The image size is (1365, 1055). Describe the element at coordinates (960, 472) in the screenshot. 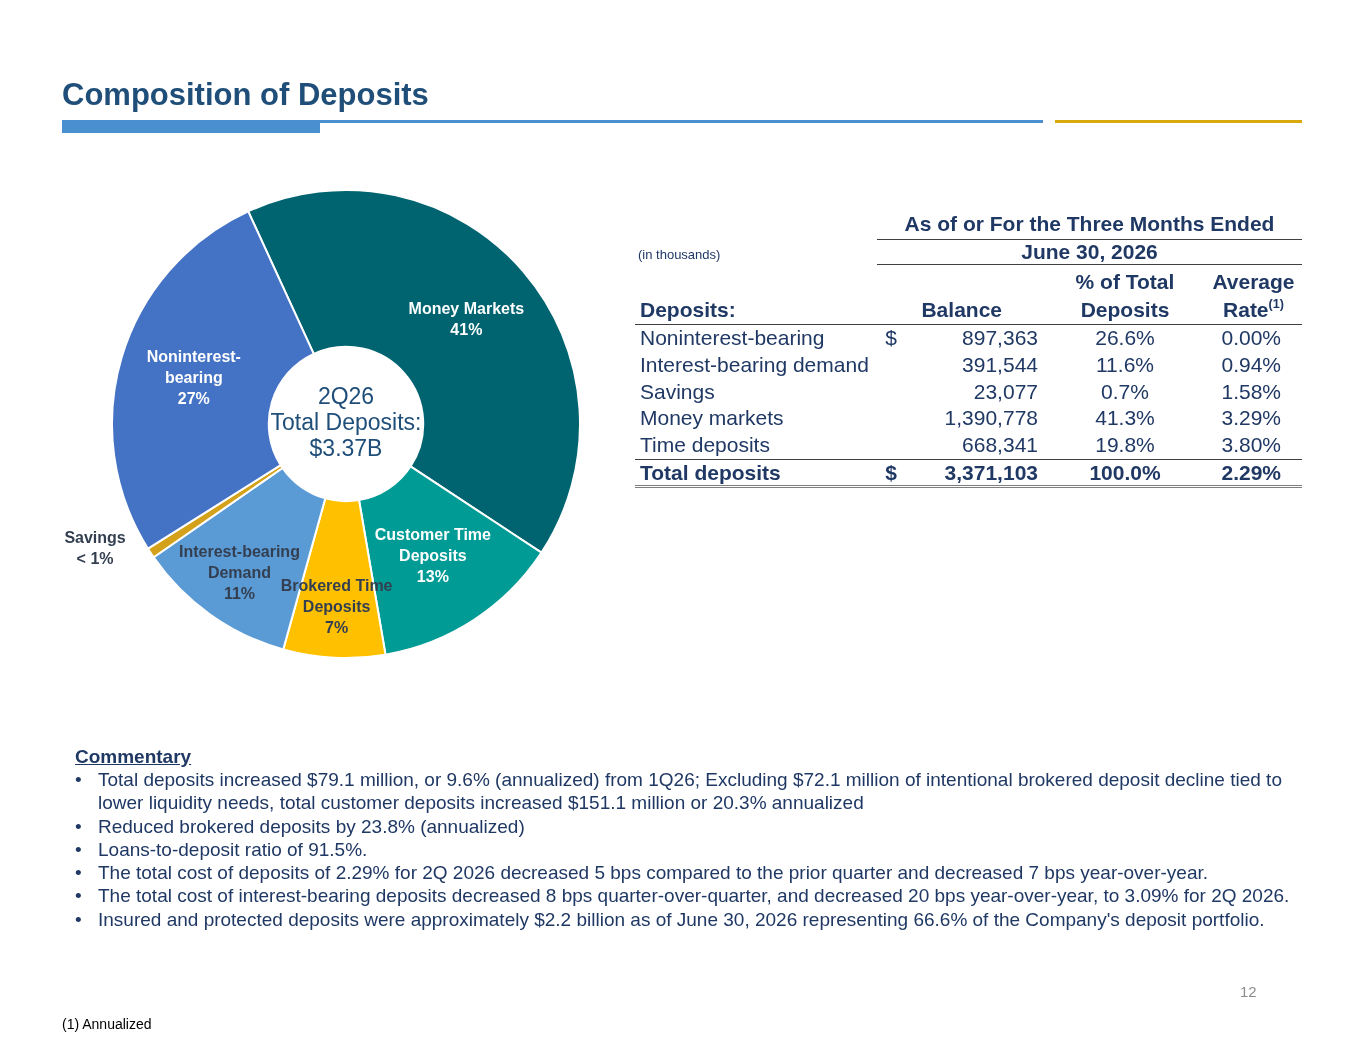

I see `text: Total deposits $ 3,371,103 100.0% 2.29%` at that location.